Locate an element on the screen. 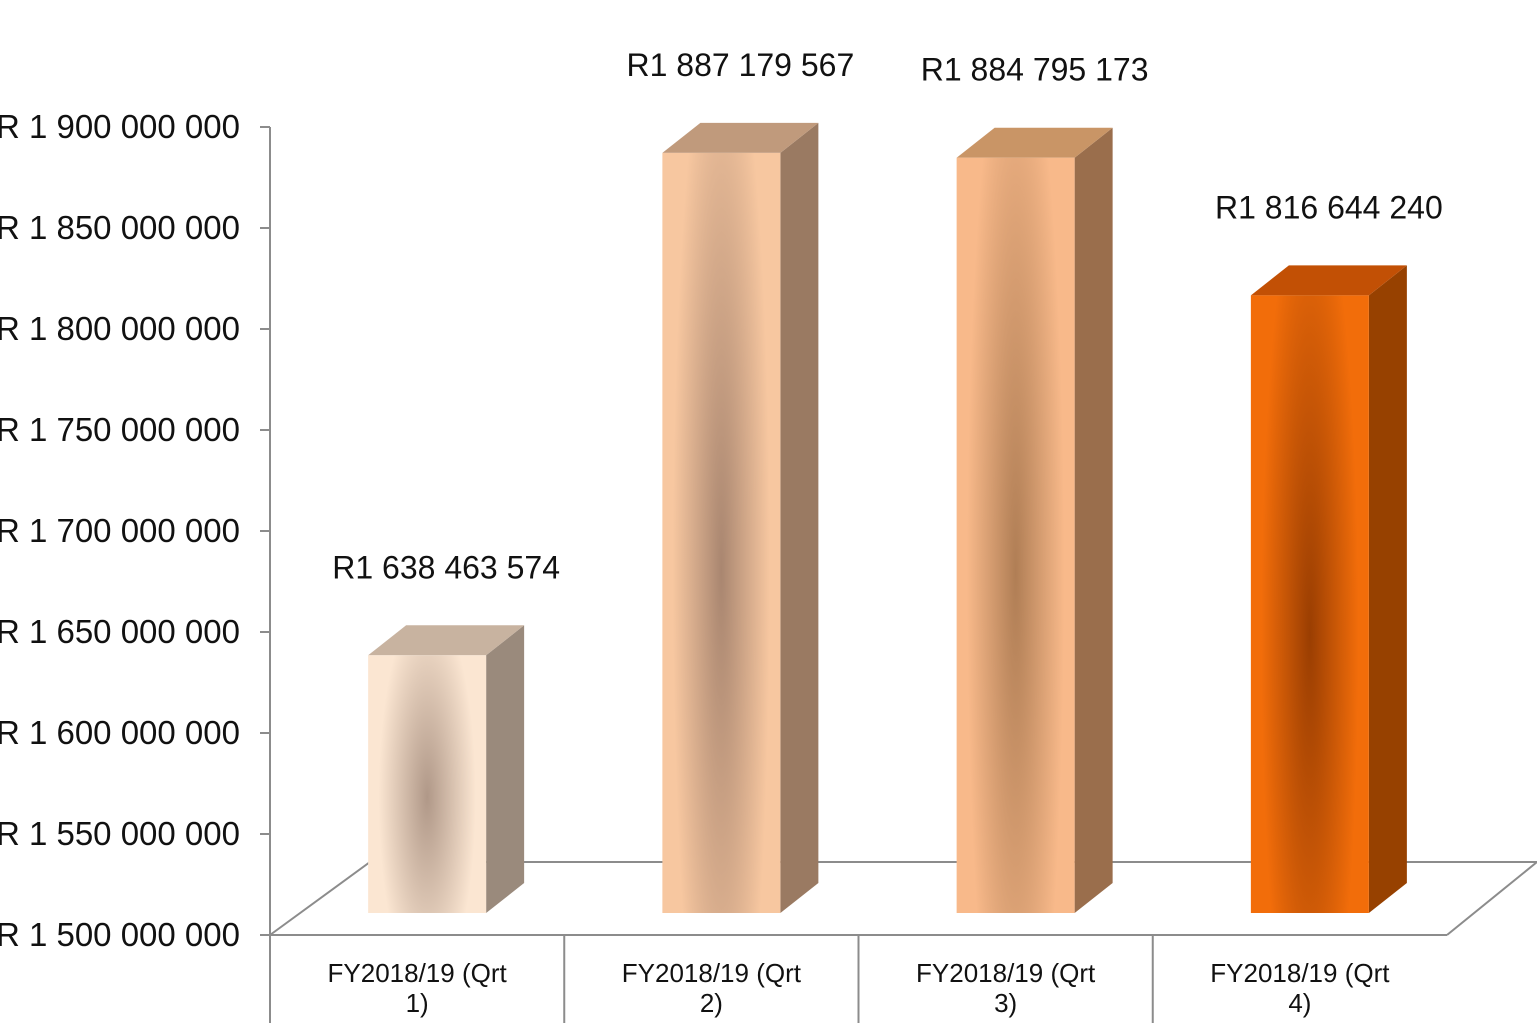 This screenshot has height=1028, width=1537. y-tick-label: R 1 550 000 000 is located at coordinates (120, 833).